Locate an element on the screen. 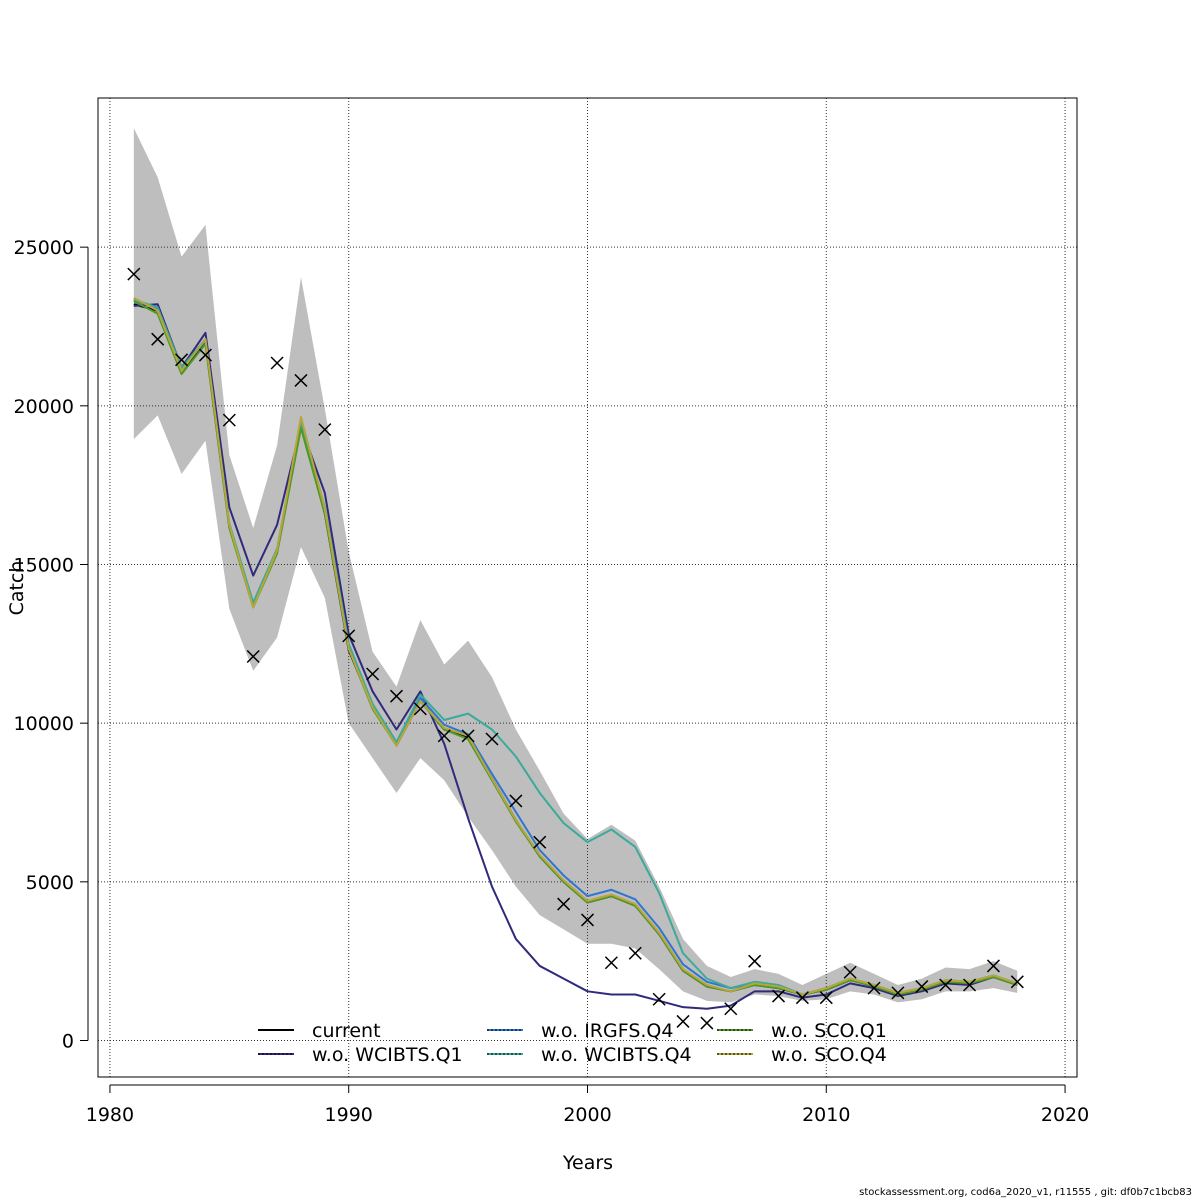 The width and height of the screenshot is (1200, 1200). legend-label: w.o. SCO.Q1 is located at coordinates (829, 1031).